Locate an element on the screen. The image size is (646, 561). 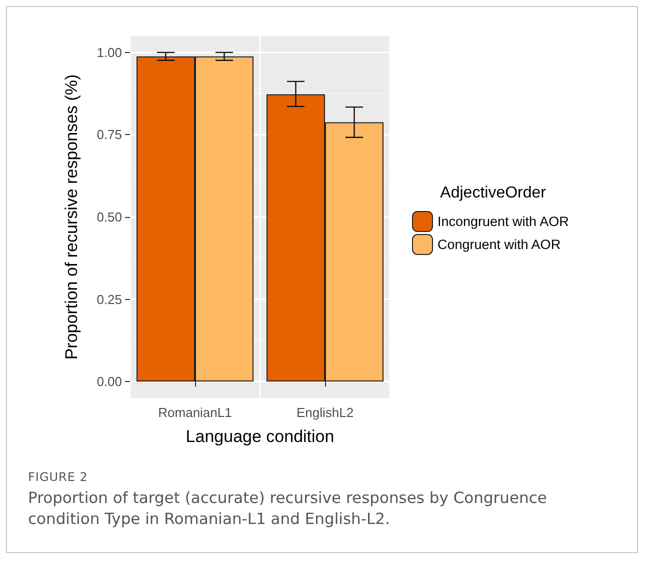
x-axis-title: Language condition is located at coordinates (260, 436).